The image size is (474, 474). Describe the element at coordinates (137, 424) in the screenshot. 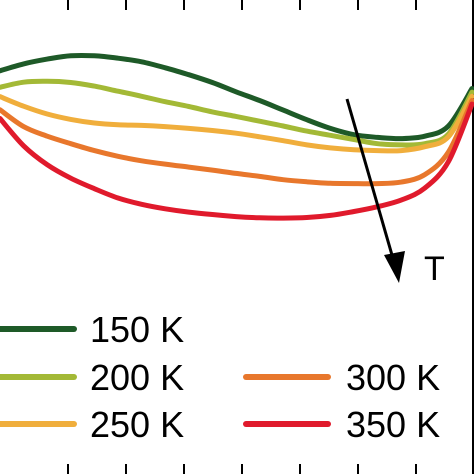

I see `legend-label-250-k: 250 K` at that location.